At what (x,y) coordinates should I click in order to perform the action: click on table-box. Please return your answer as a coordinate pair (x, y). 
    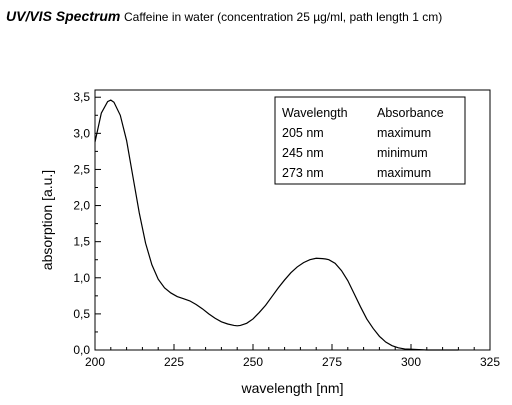
    Looking at the image, I should click on (370, 140).